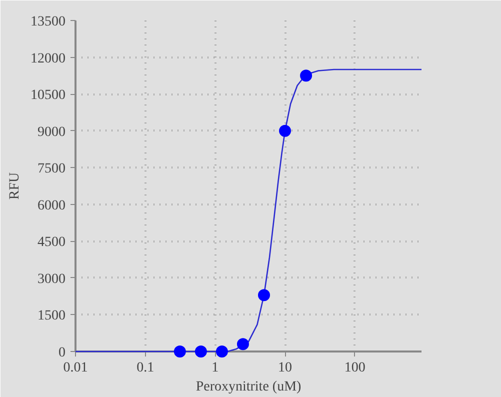 This screenshot has width=501, height=397. Describe the element at coordinates (249, 387) in the screenshot. I see `x-axis-title: Peroxynitrite (uM)` at that location.